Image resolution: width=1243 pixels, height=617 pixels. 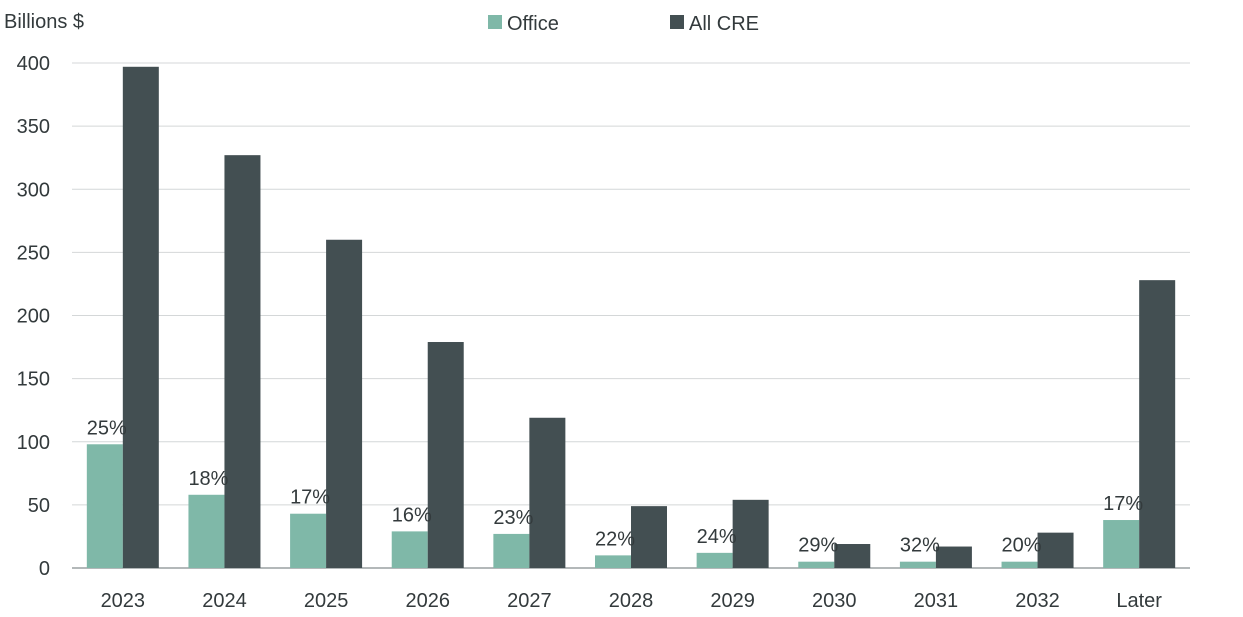 What do you see at coordinates (529, 601) in the screenshot?
I see `x-tick-label: 2027` at bounding box center [529, 601].